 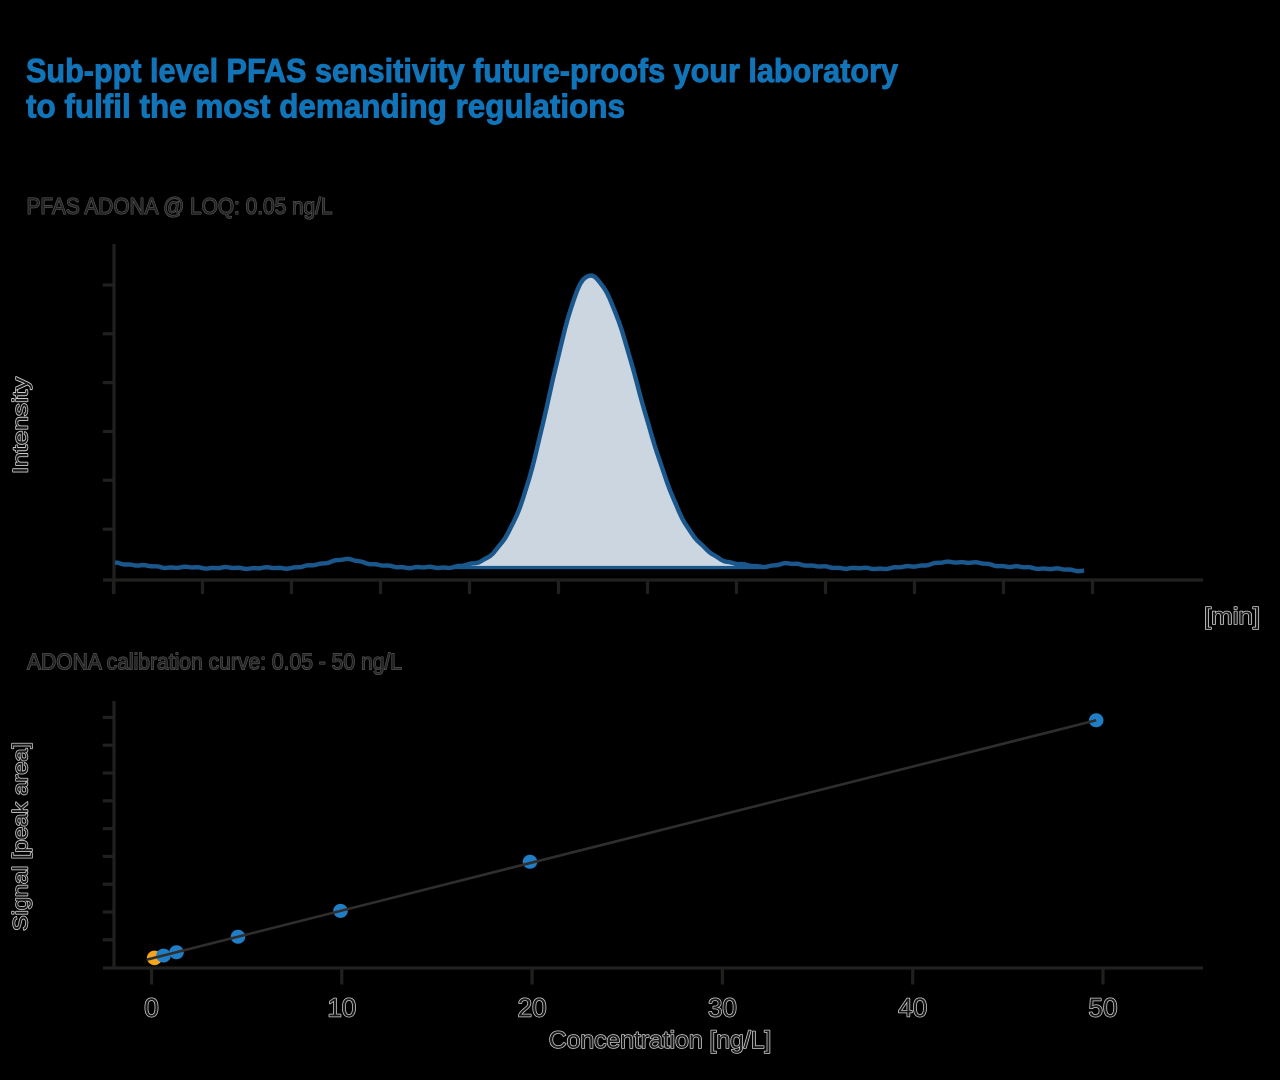 What do you see at coordinates (722, 1008) in the screenshot?
I see `svg-text: 30` at bounding box center [722, 1008].